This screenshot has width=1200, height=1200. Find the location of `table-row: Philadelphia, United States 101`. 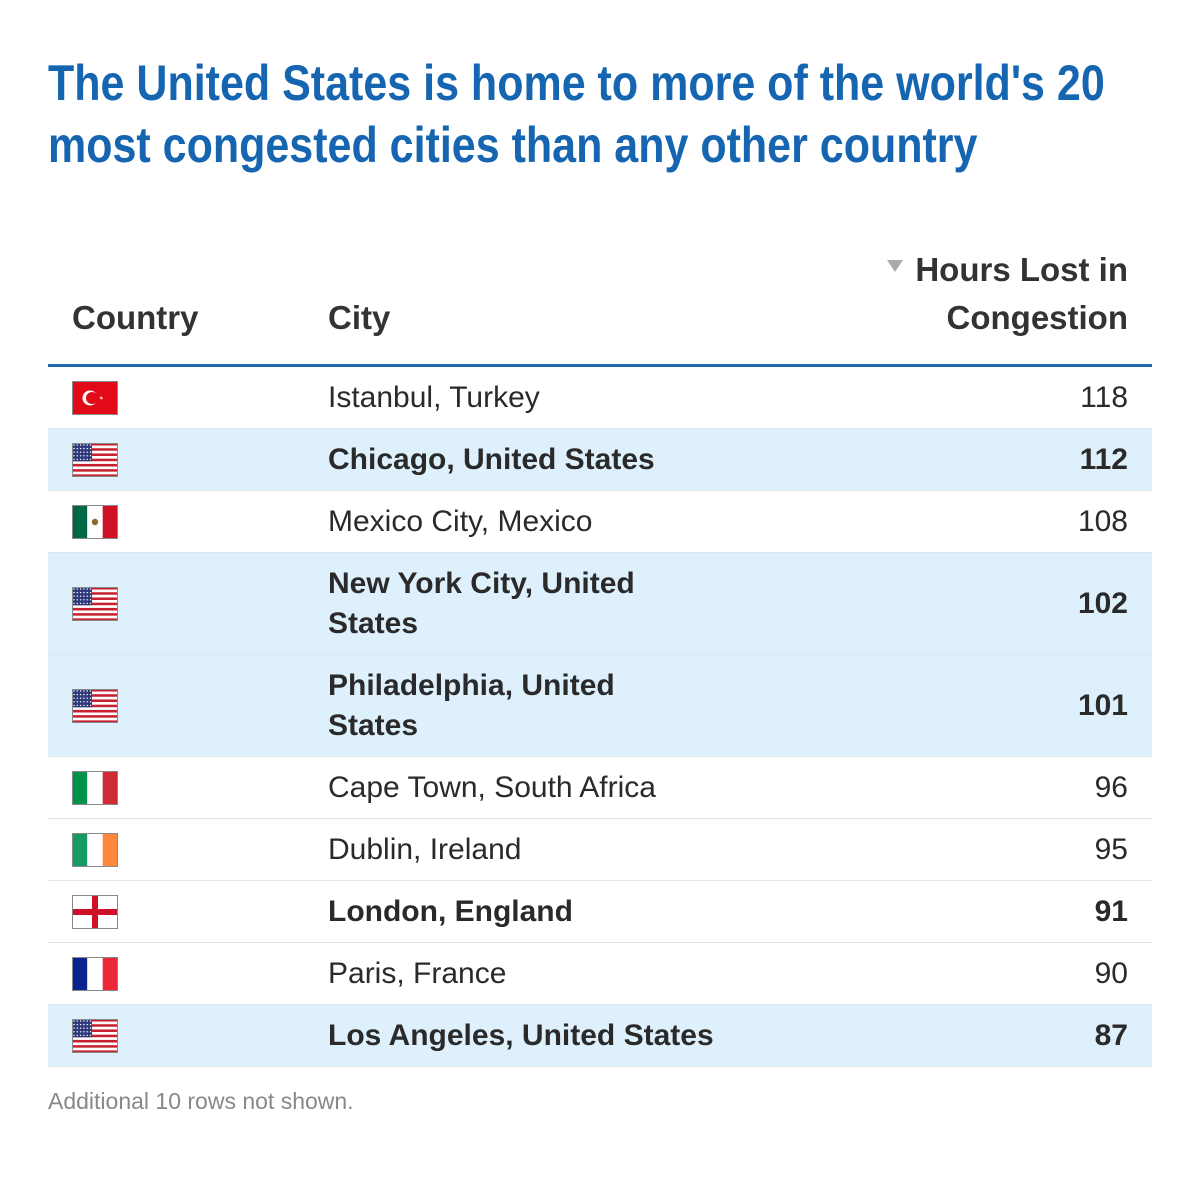

table-row: Philadelphia, United States 101 is located at coordinates (600, 706).